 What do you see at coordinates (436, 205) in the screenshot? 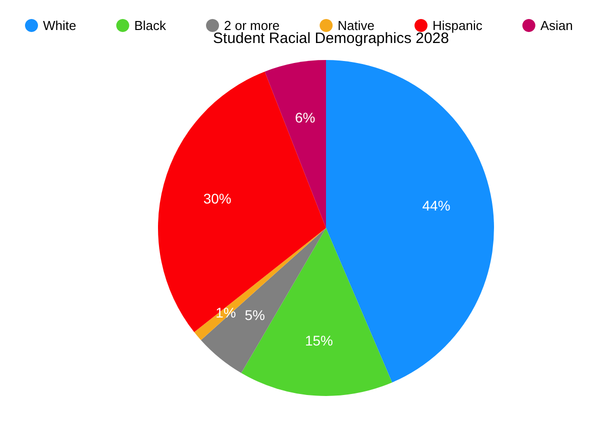
I see `data-label: 44%` at bounding box center [436, 205].